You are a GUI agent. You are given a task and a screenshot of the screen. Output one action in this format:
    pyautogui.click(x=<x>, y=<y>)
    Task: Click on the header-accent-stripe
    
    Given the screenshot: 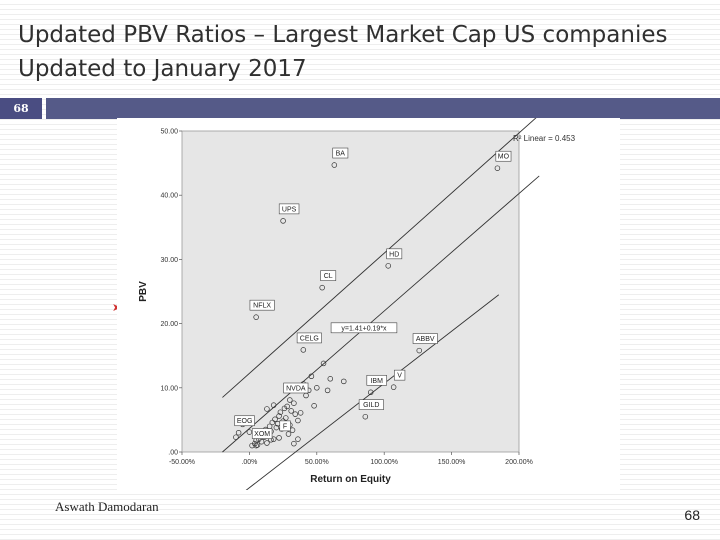 What is the action you would take?
    pyautogui.click(x=383, y=108)
    